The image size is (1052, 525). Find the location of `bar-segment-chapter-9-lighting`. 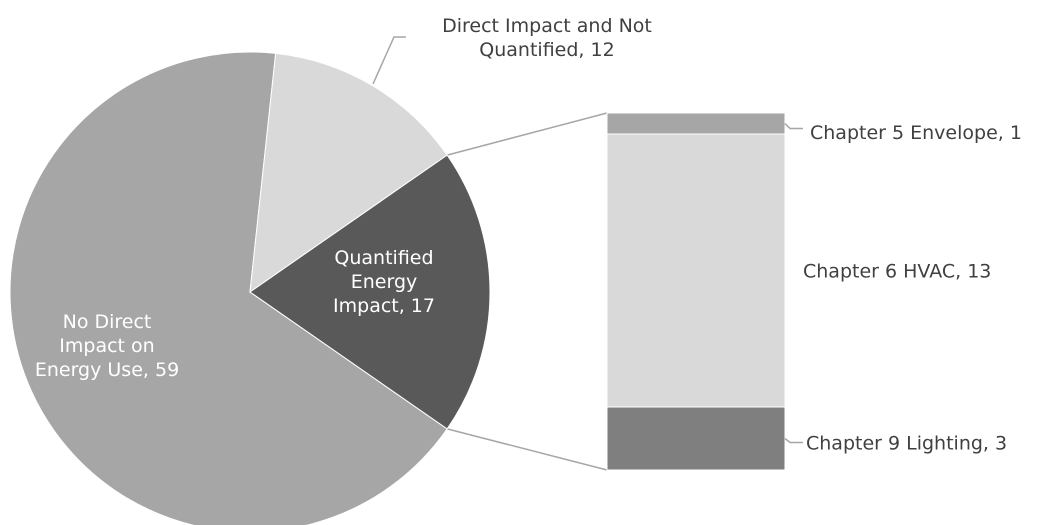

bar-segment-chapter-9-lighting is located at coordinates (696, 438).